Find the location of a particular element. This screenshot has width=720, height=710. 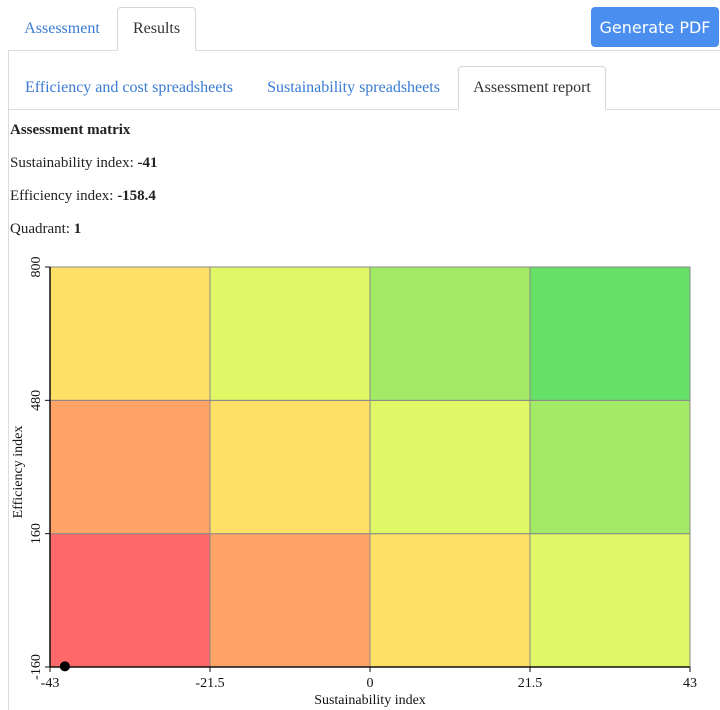

assessment-point-marker is located at coordinates (64, 666).